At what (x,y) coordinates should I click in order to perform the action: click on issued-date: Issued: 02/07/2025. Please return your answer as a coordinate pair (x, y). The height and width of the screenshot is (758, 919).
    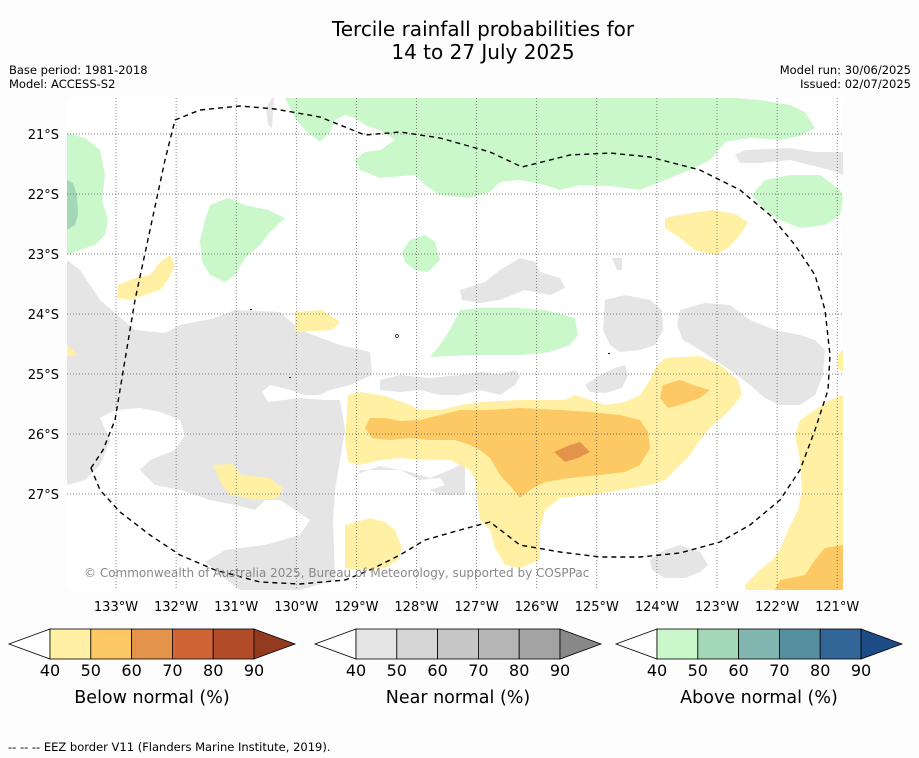
    Looking at the image, I should click on (855, 84).